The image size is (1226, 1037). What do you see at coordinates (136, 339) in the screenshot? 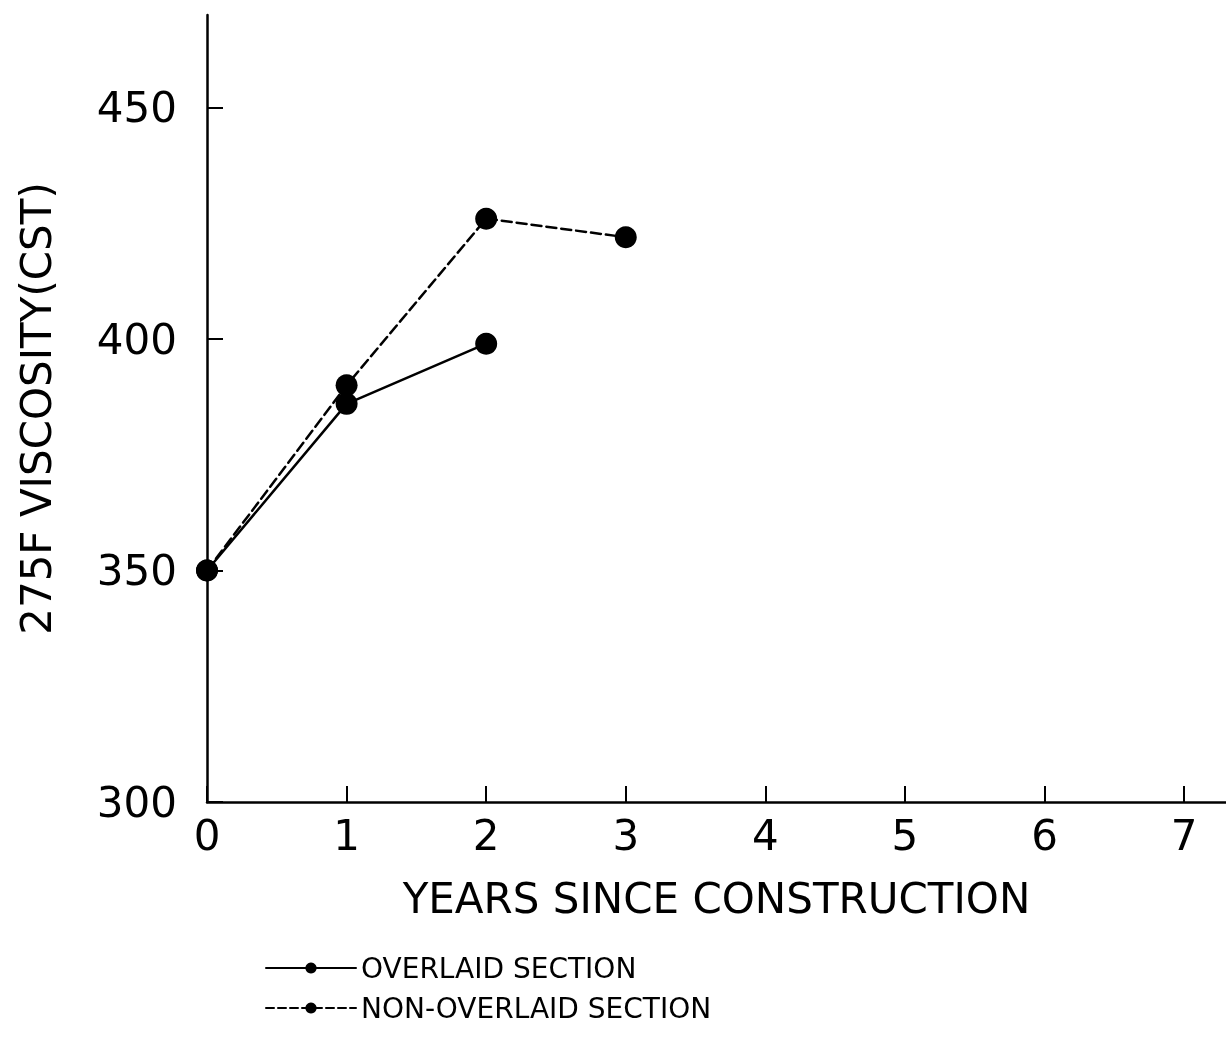
I see `y-tick-label: 400` at bounding box center [136, 339].